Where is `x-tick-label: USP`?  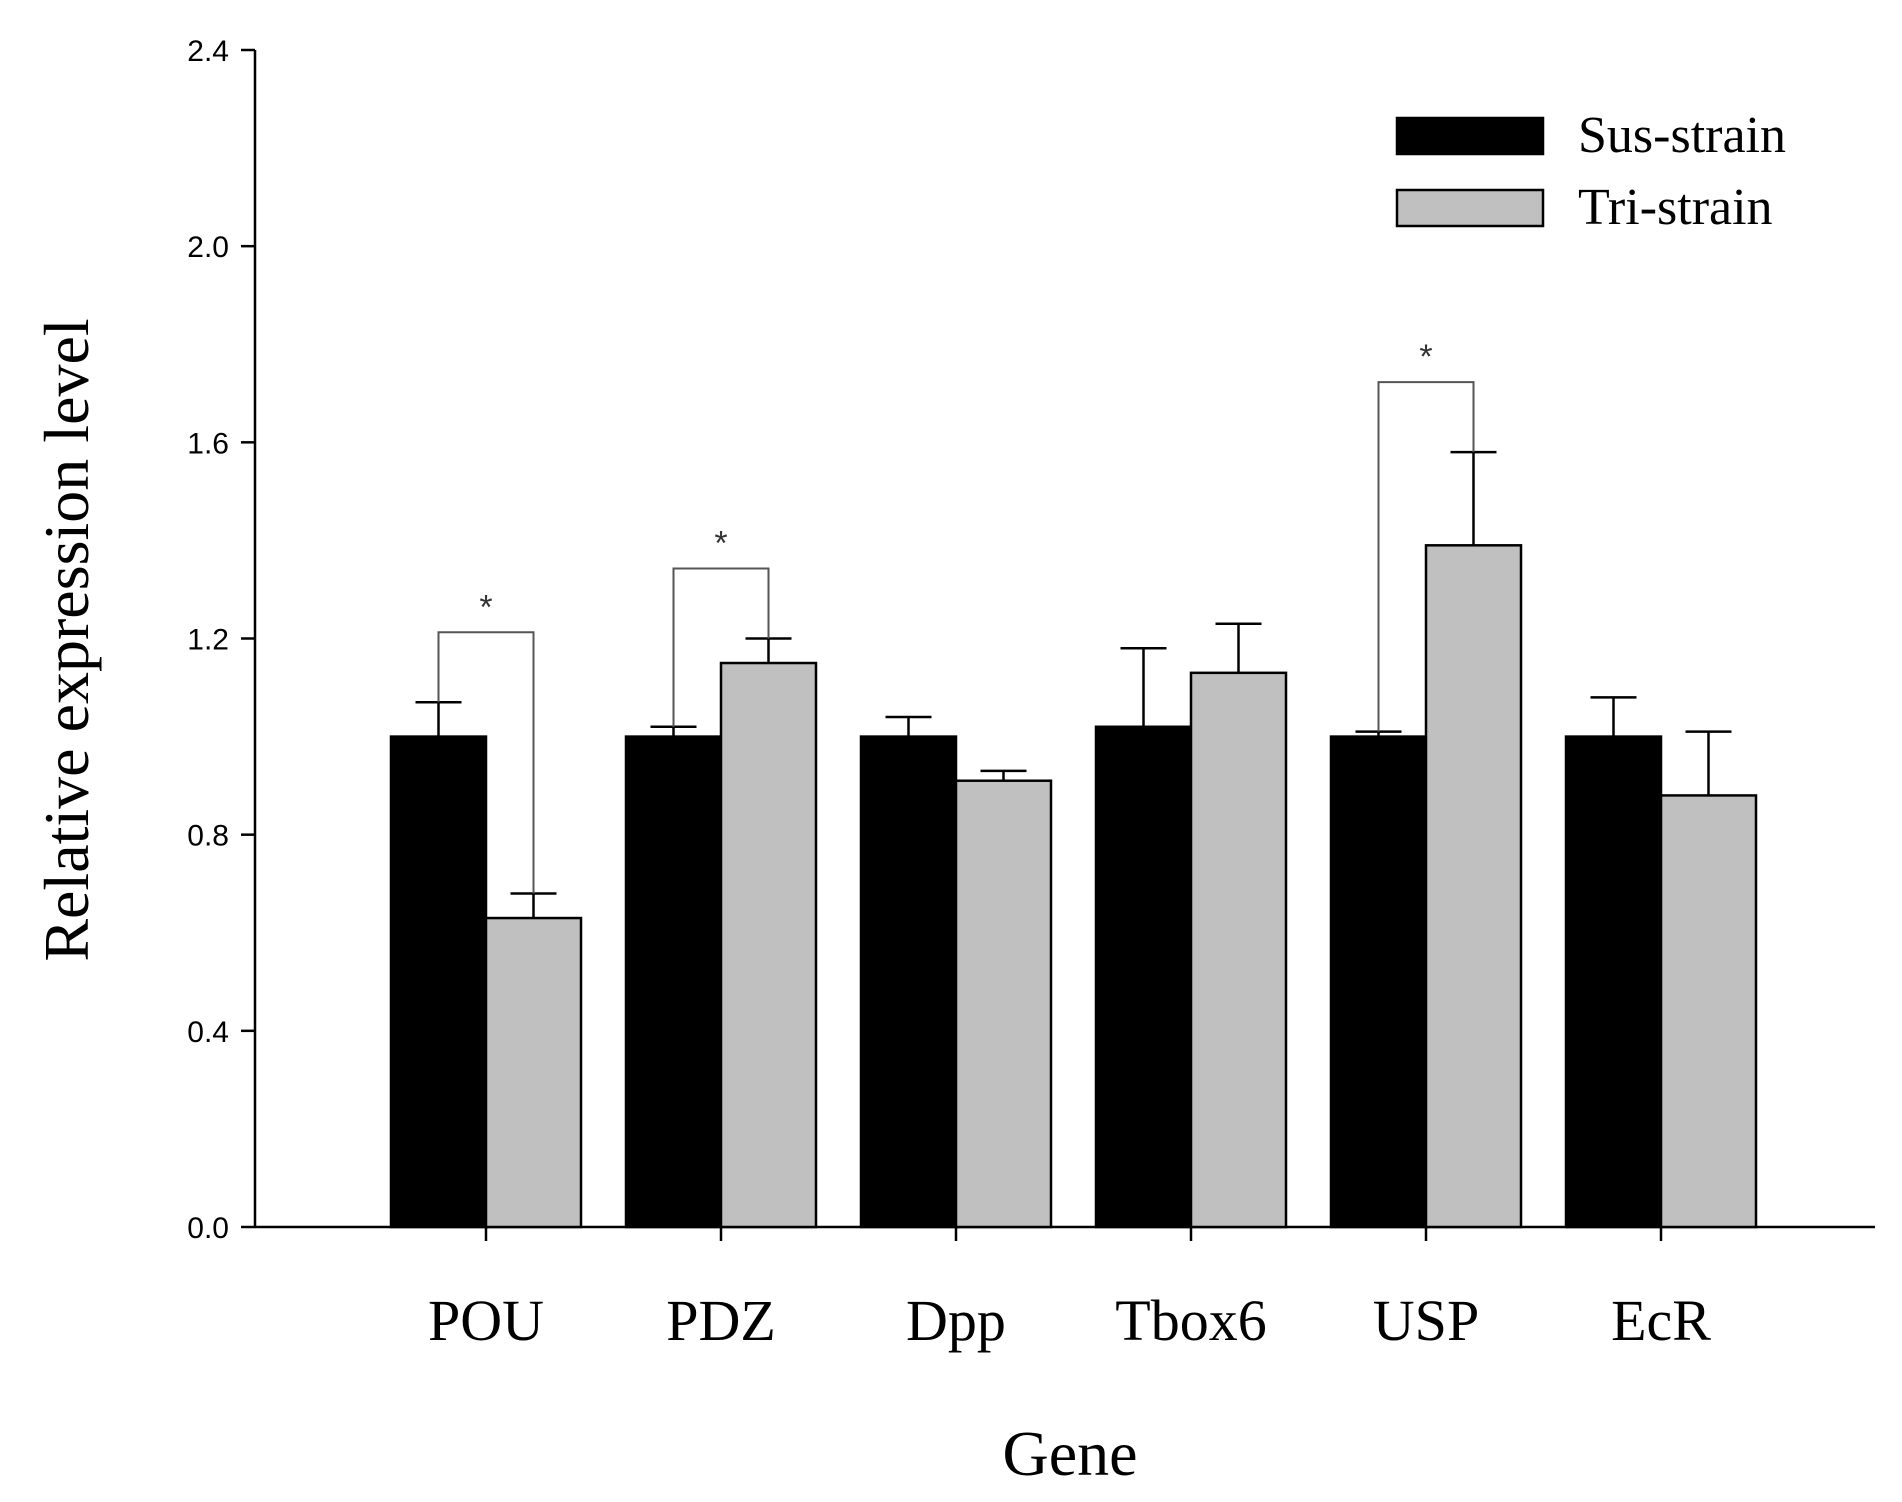
x-tick-label: USP is located at coordinates (1426, 1320).